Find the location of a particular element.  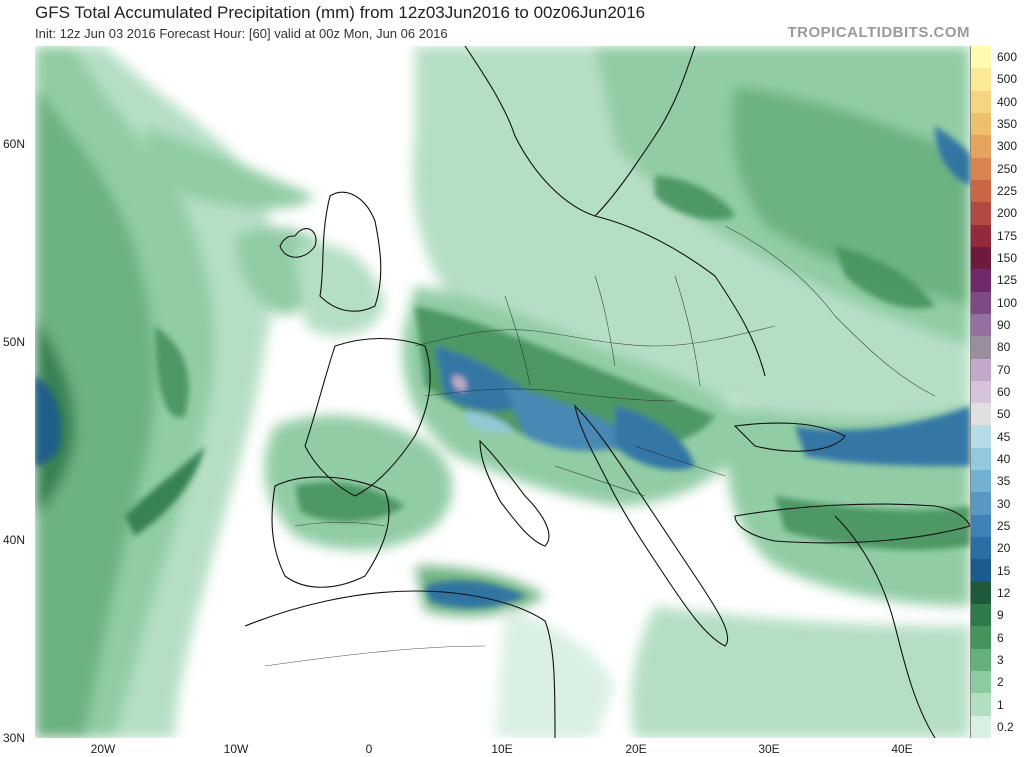

scale-label: 15 is located at coordinates (1004, 570).